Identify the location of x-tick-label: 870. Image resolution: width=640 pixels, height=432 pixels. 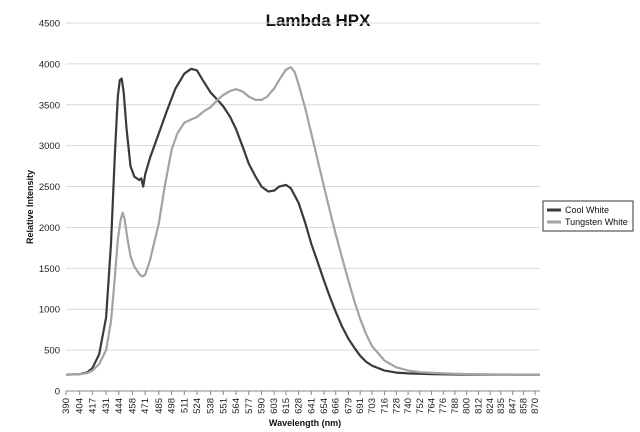
(535, 406).